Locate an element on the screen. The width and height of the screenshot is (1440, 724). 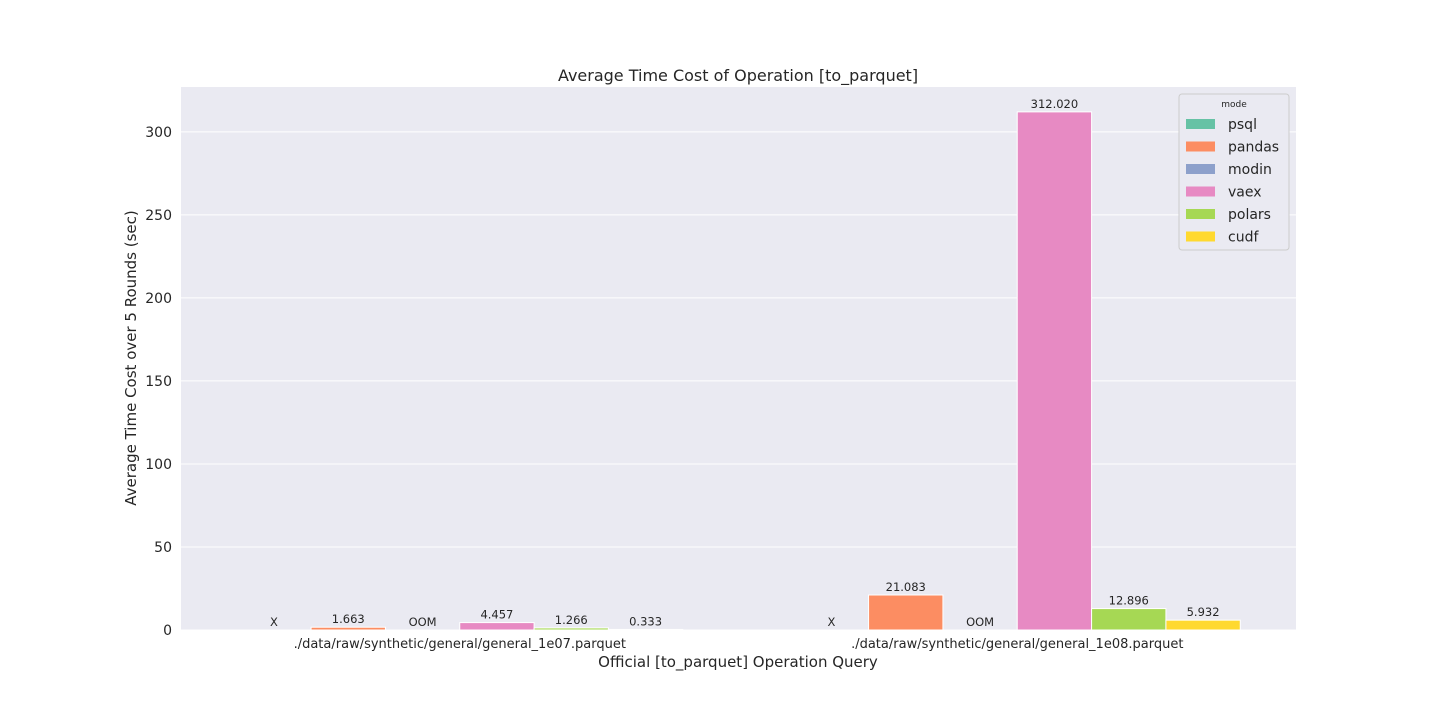
y-tick-label: 100 is located at coordinates (158, 465).